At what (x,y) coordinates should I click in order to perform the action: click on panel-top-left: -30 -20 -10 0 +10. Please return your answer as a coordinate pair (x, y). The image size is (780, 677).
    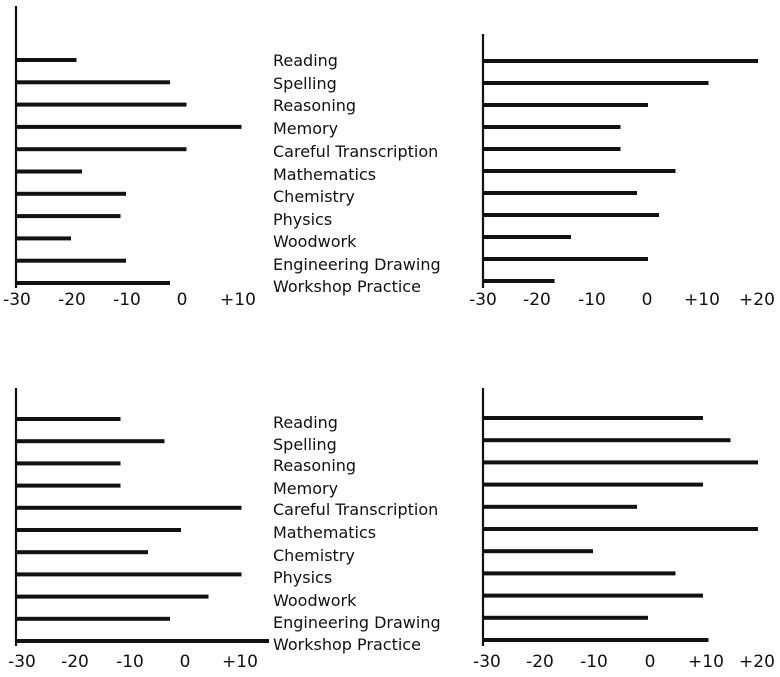
    Looking at the image, I should click on (129, 158).